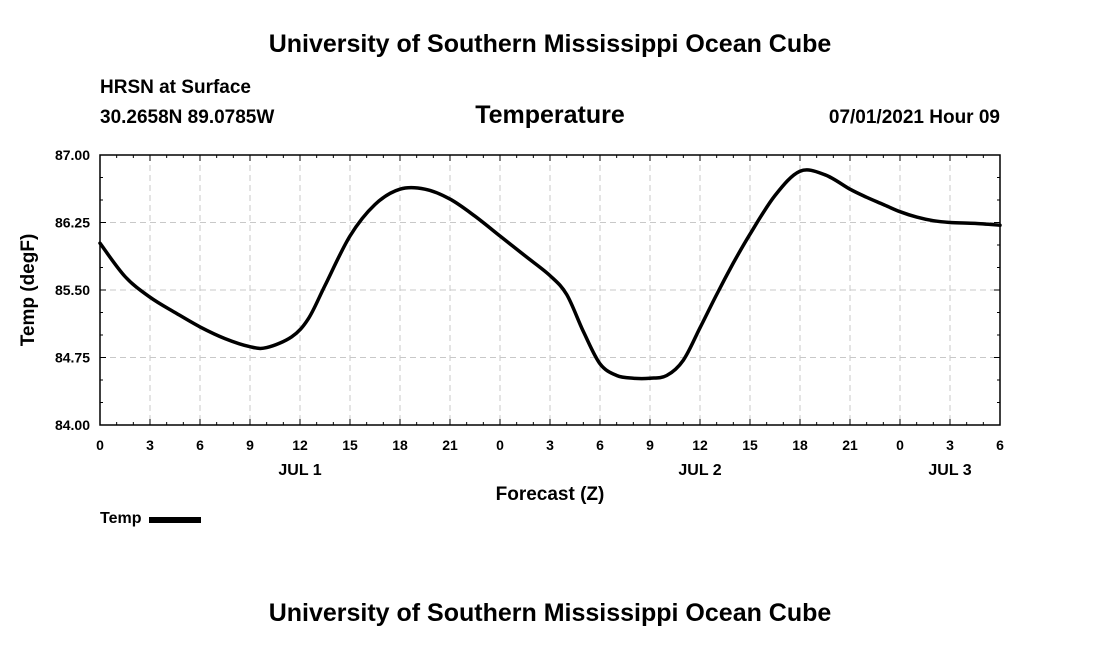 This screenshot has height=650, width=1100. Describe the element at coordinates (121, 518) in the screenshot. I see `legend-label: Temp` at that location.